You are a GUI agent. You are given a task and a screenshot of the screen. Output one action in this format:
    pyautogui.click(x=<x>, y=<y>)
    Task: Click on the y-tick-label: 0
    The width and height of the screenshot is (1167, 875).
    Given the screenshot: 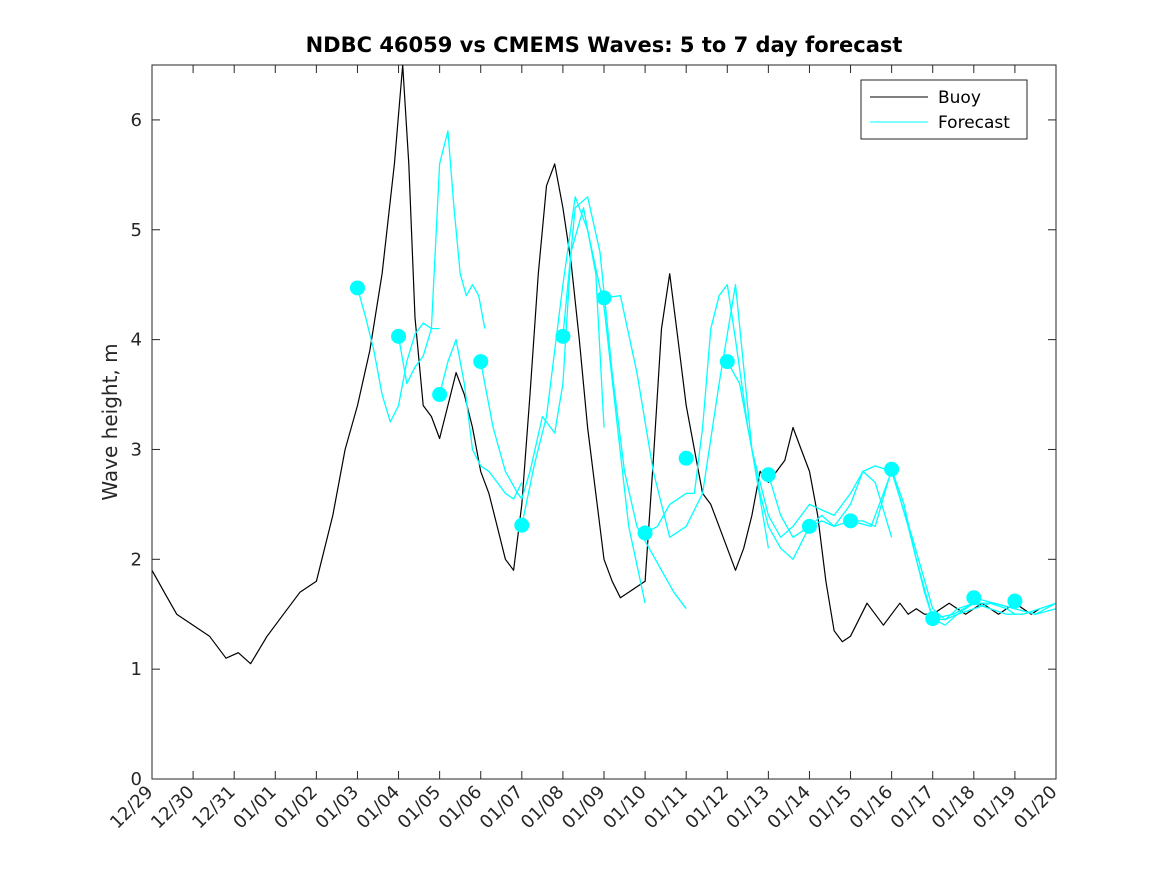 What is the action you would take?
    pyautogui.click(x=136, y=779)
    